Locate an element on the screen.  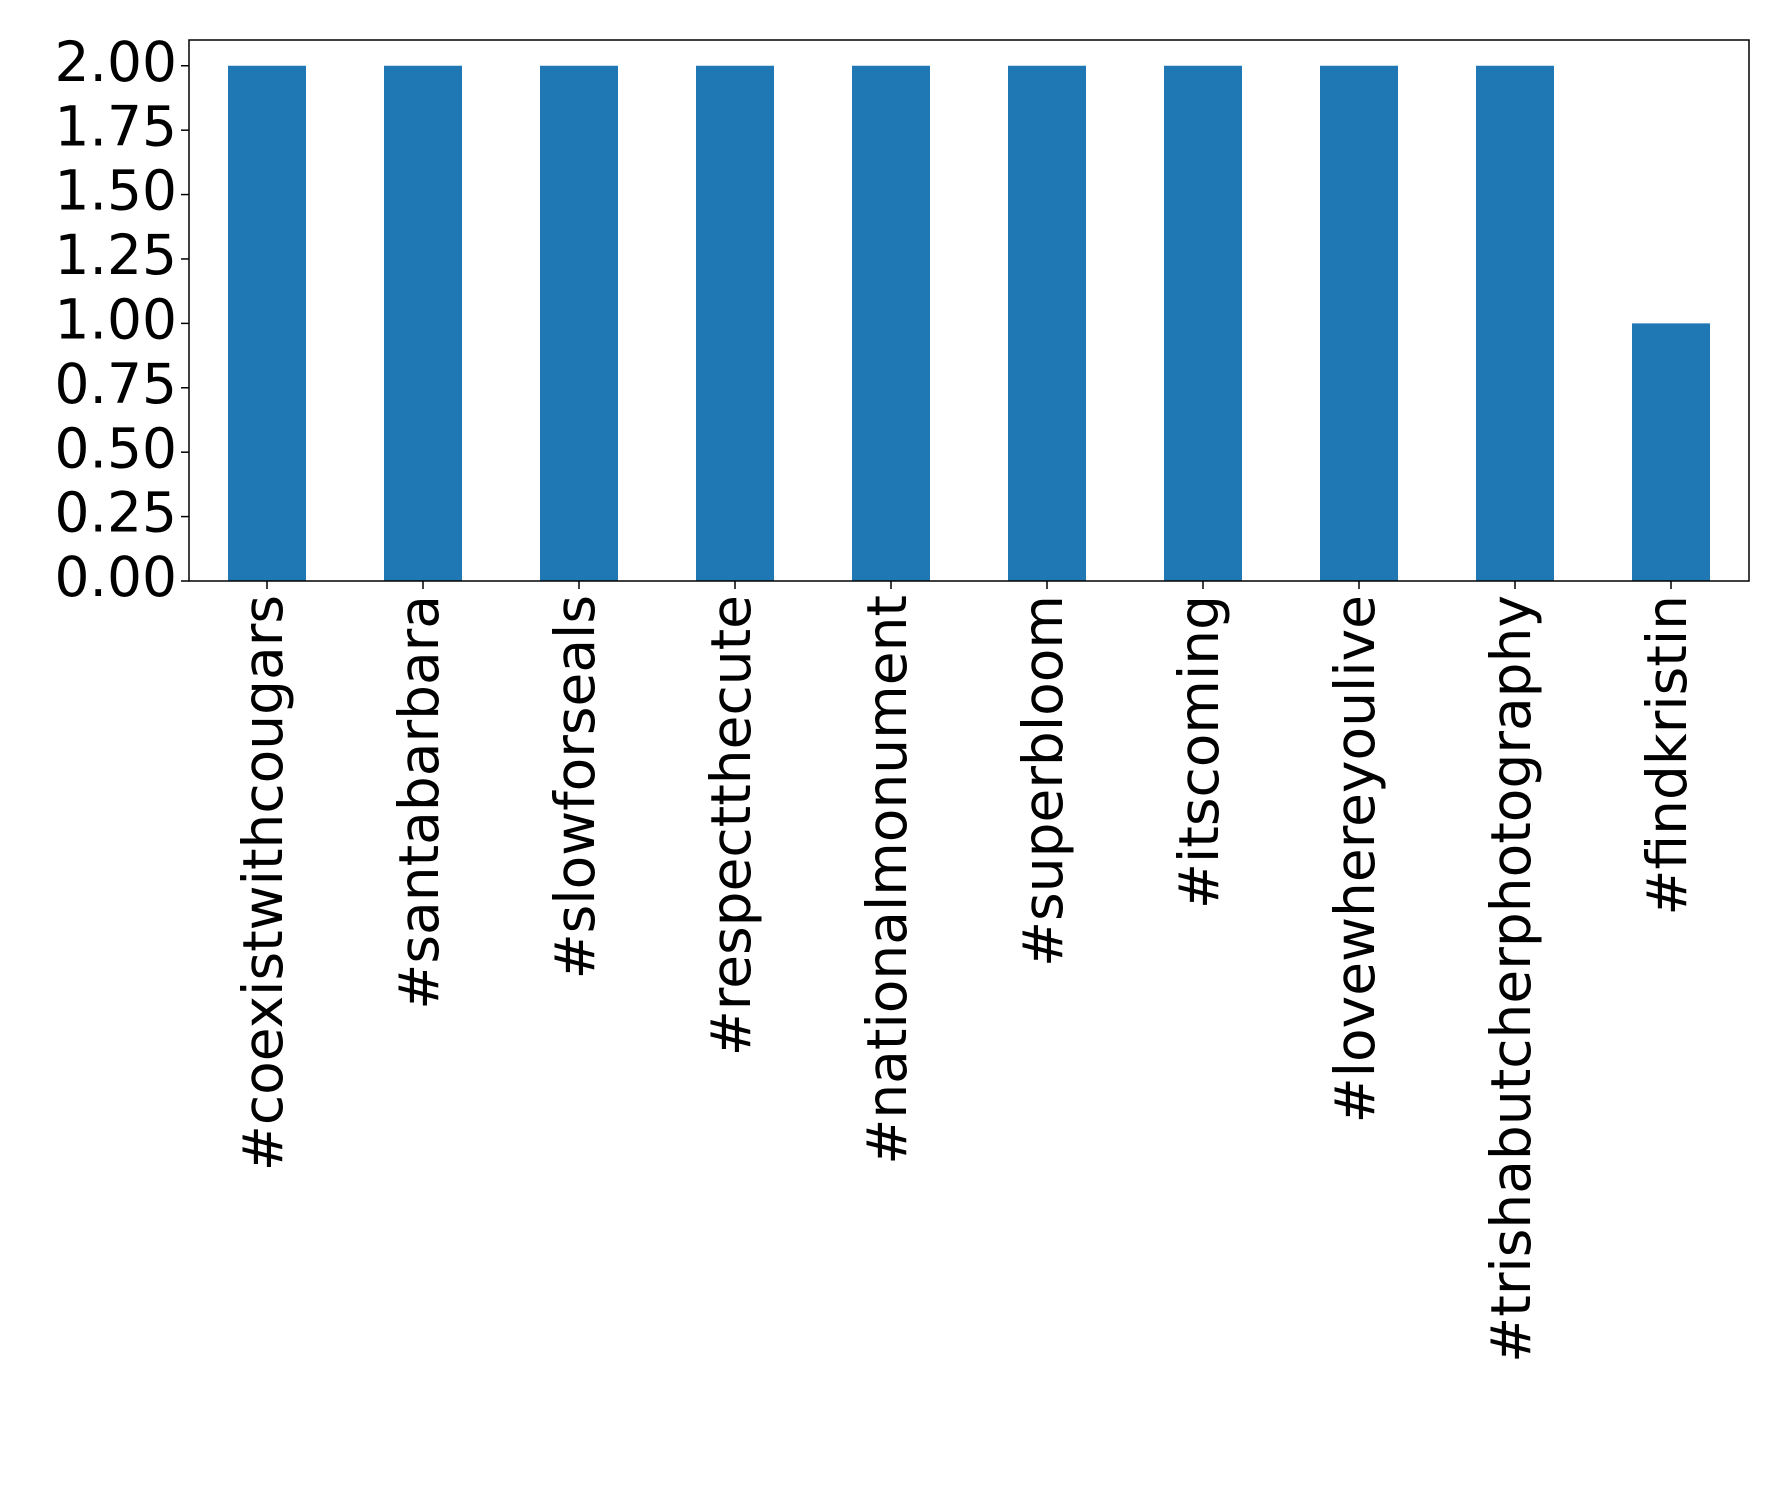
y-tick-label: 1.00 is located at coordinates (116, 320).